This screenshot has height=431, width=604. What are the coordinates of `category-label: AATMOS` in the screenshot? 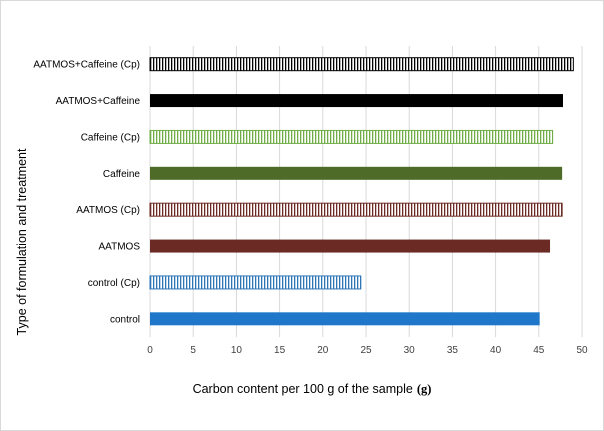 It's located at (120, 247).